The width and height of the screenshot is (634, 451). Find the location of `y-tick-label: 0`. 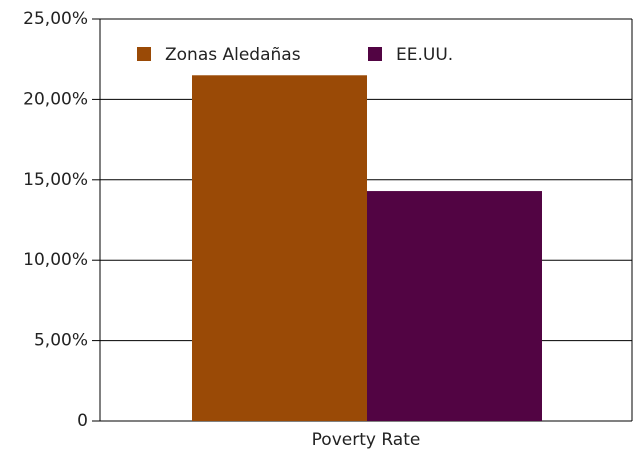

y-tick-label: 0 is located at coordinates (82, 421).